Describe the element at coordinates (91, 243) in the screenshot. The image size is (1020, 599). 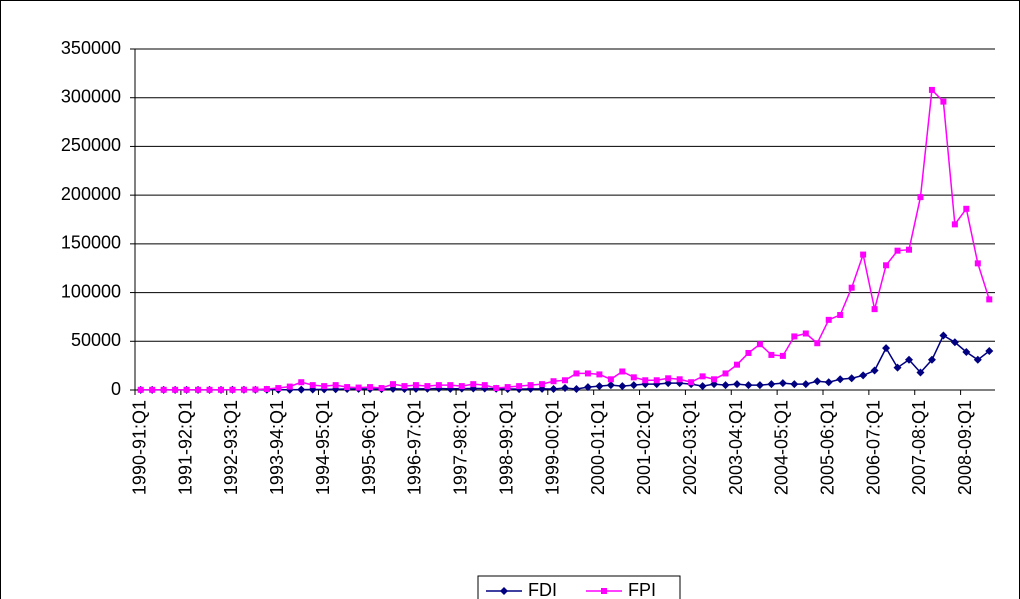
I see `y-tick-label: 150000` at that location.